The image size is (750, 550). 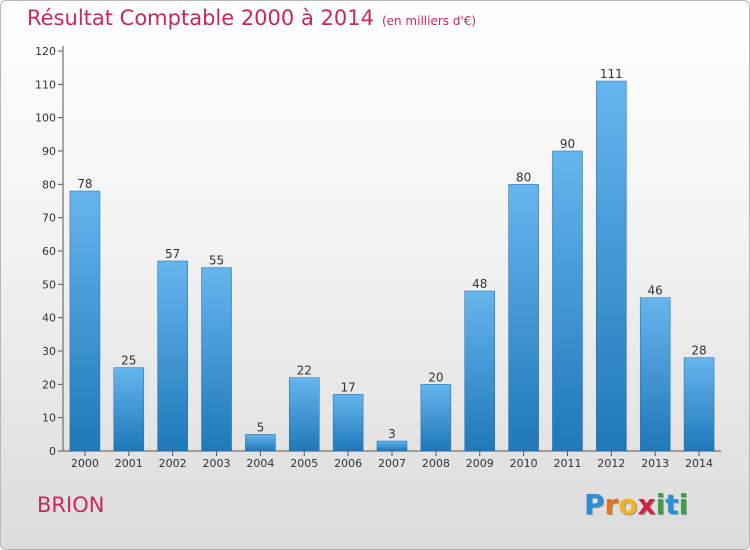 What do you see at coordinates (52, 451) in the screenshot?
I see `y-tick-label: 0` at bounding box center [52, 451].